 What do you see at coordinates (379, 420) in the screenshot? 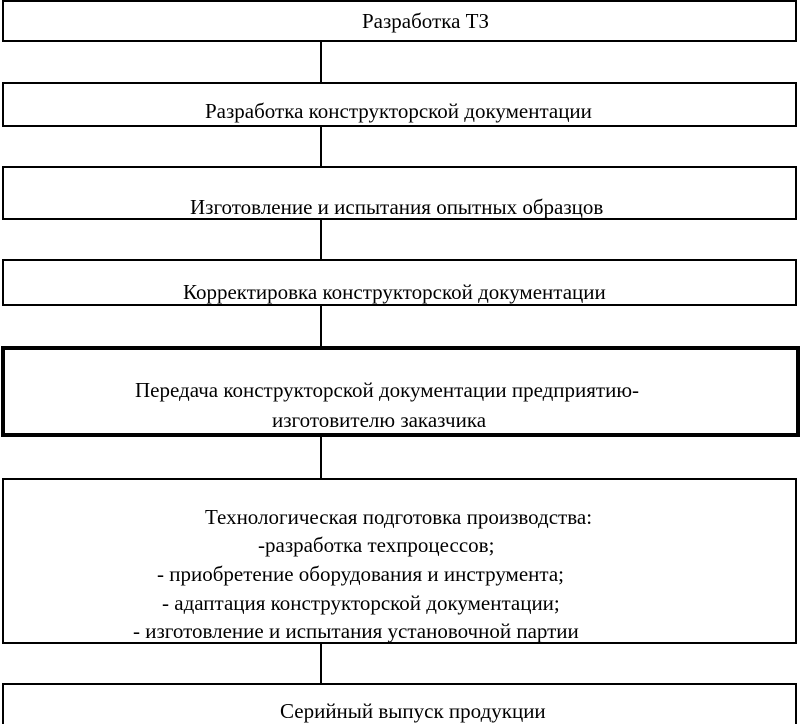
I see `step-label: изготовителю заказчика` at bounding box center [379, 420].